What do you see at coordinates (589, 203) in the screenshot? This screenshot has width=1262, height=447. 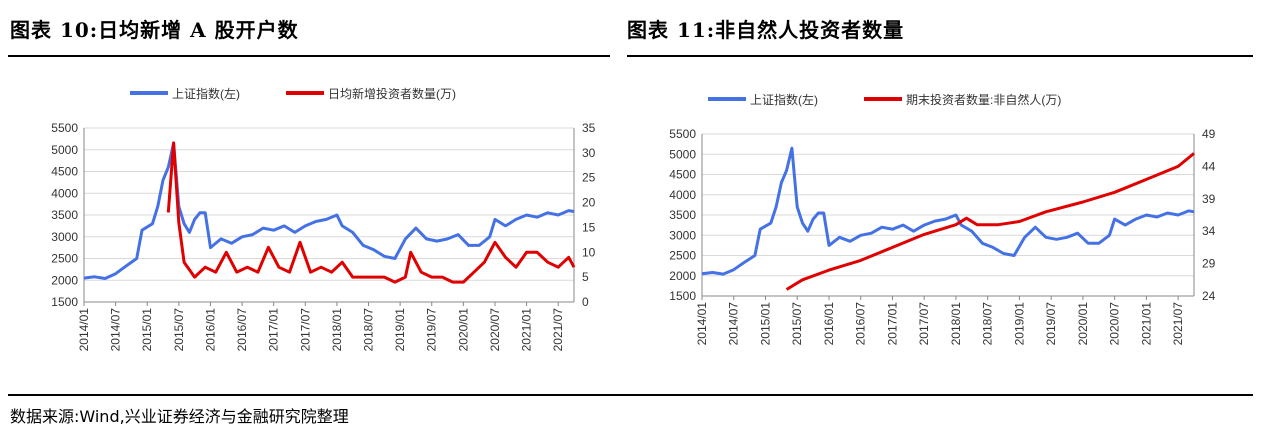 I see `y-right-tick-label: 20` at bounding box center [589, 203].